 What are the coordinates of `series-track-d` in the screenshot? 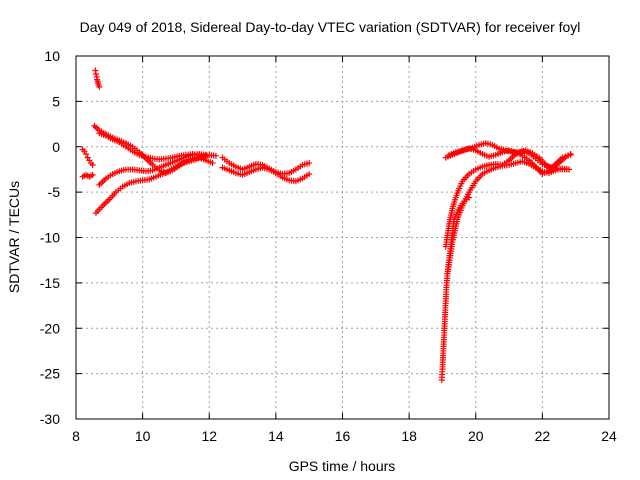 It's located at (152, 169).